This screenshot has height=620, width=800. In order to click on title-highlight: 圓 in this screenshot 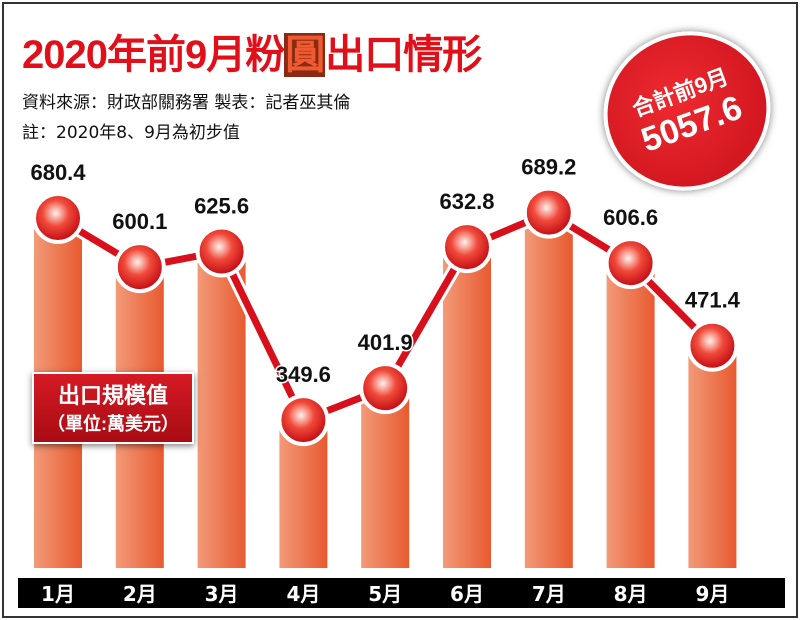, I will do `click(305, 55)`.